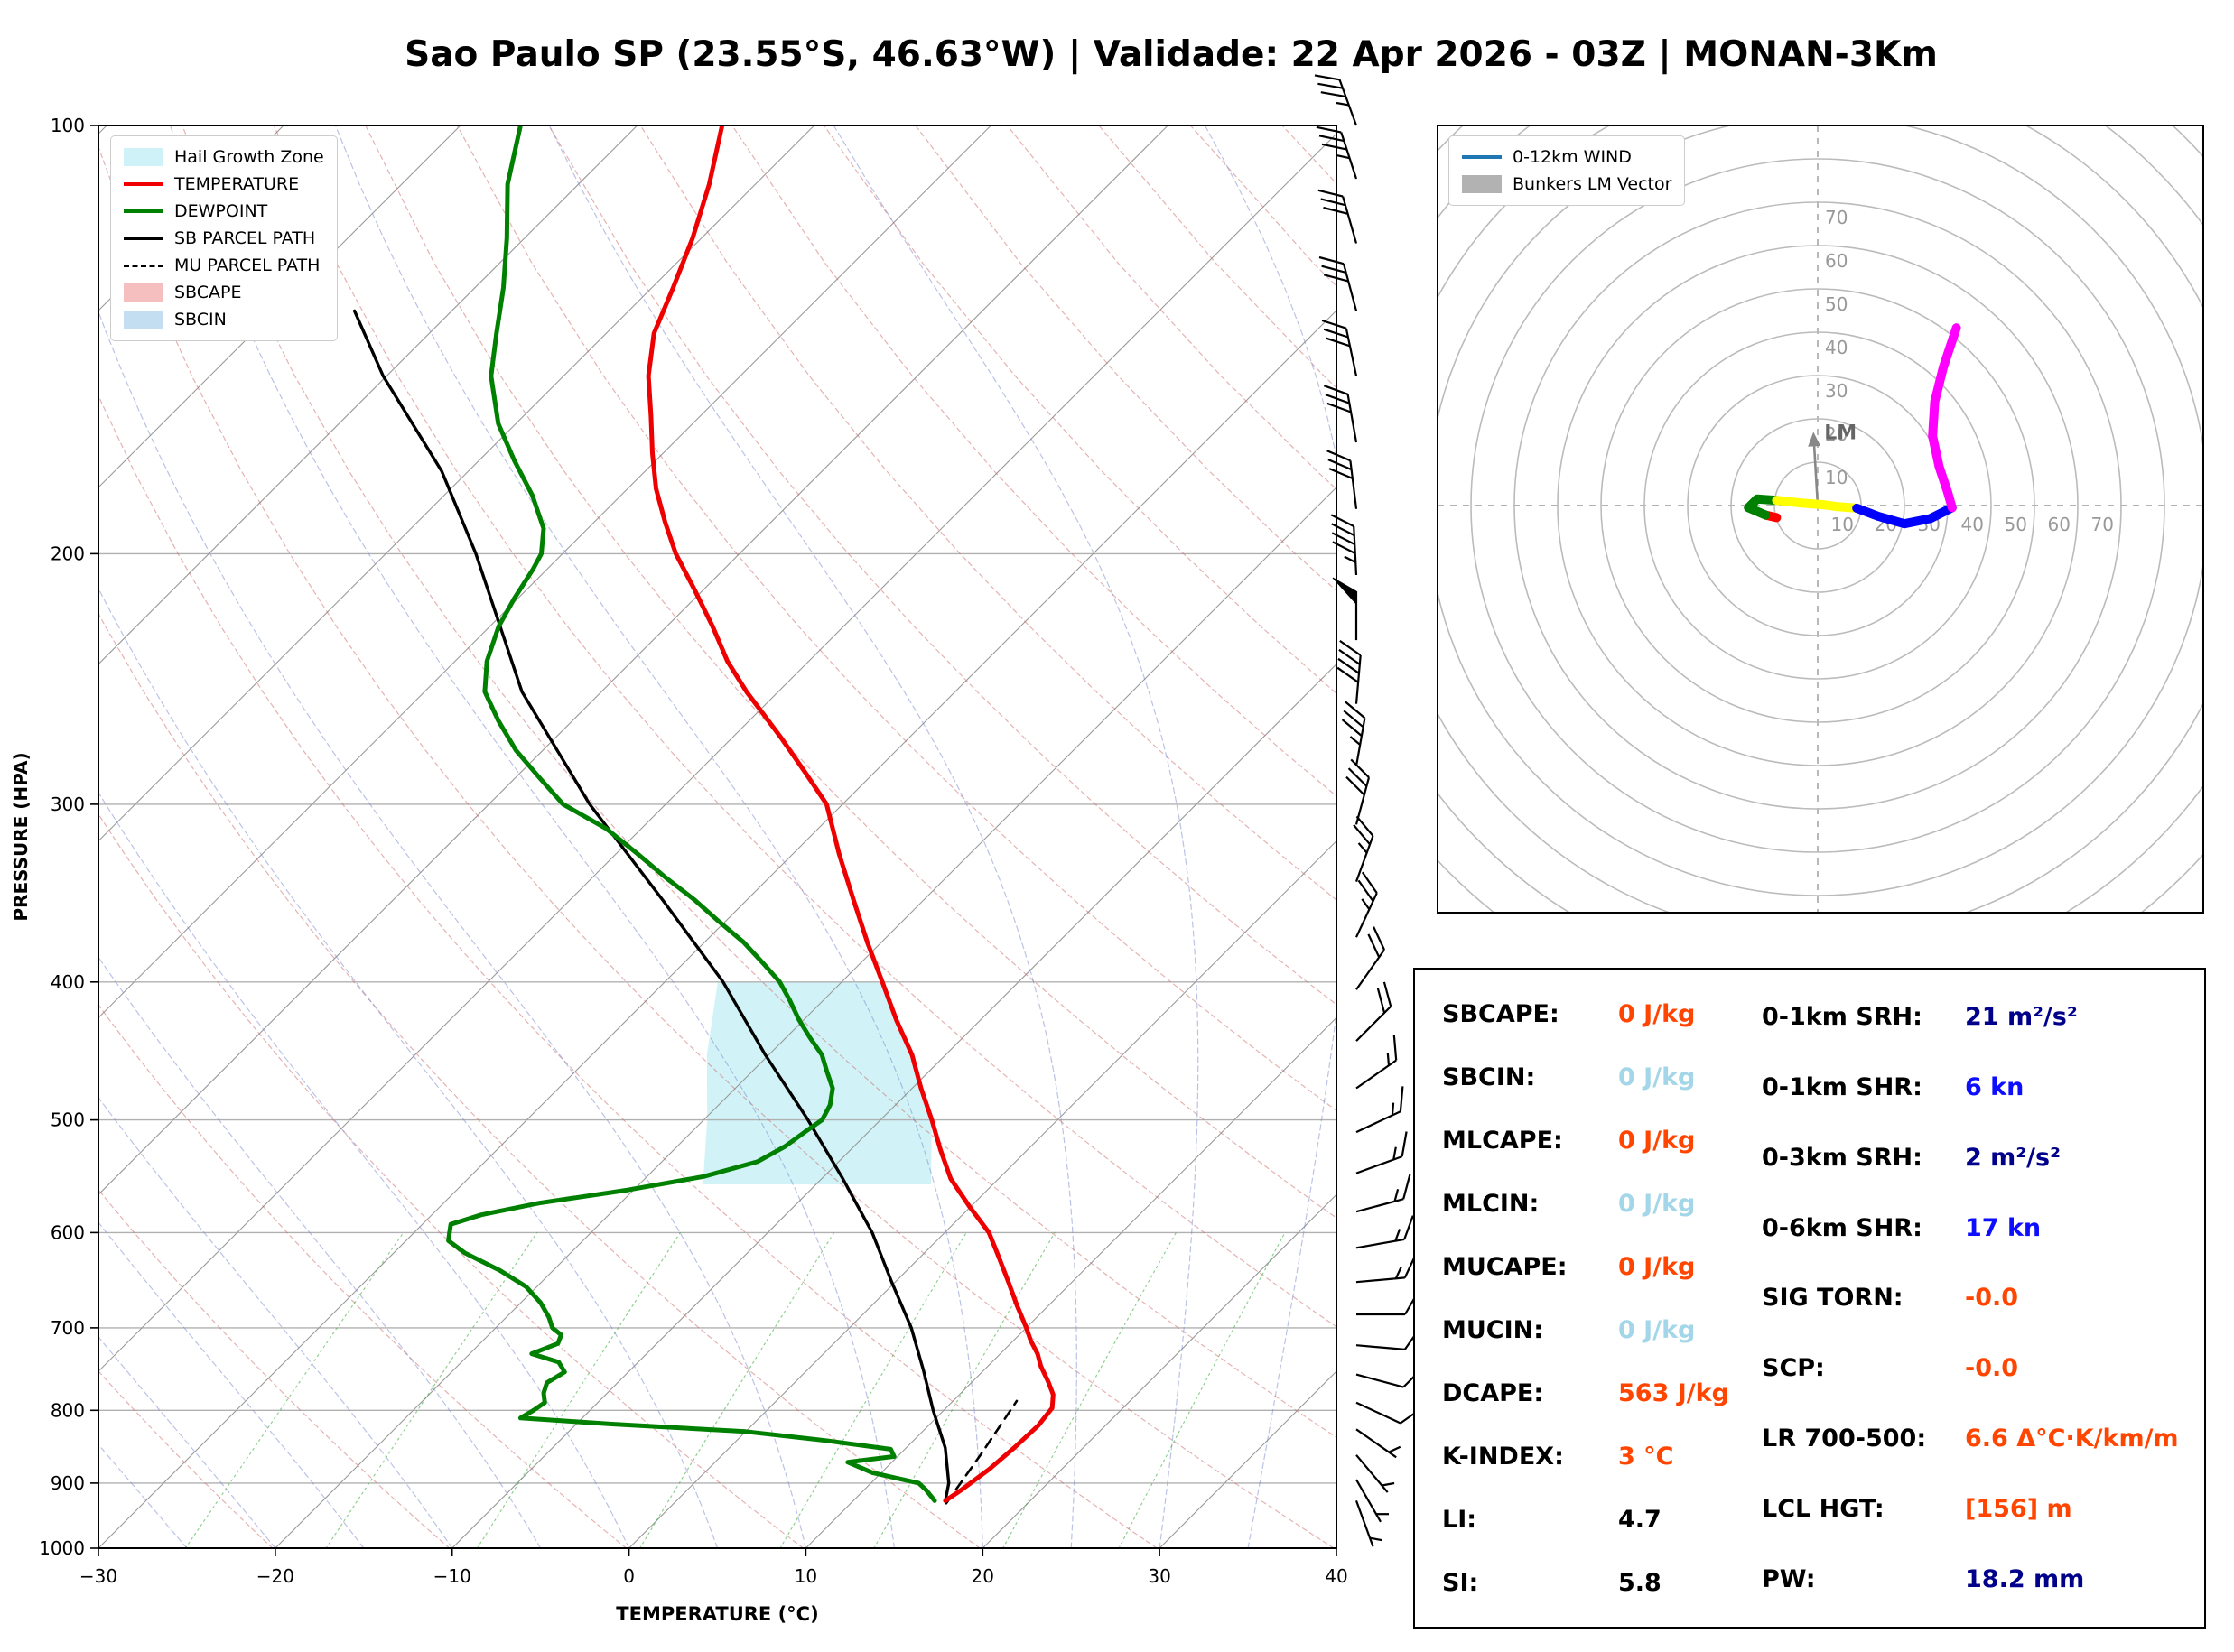  Describe the element at coordinates (1600, 1520) in the screenshot. I see `index-row: LI: 4.7` at that location.